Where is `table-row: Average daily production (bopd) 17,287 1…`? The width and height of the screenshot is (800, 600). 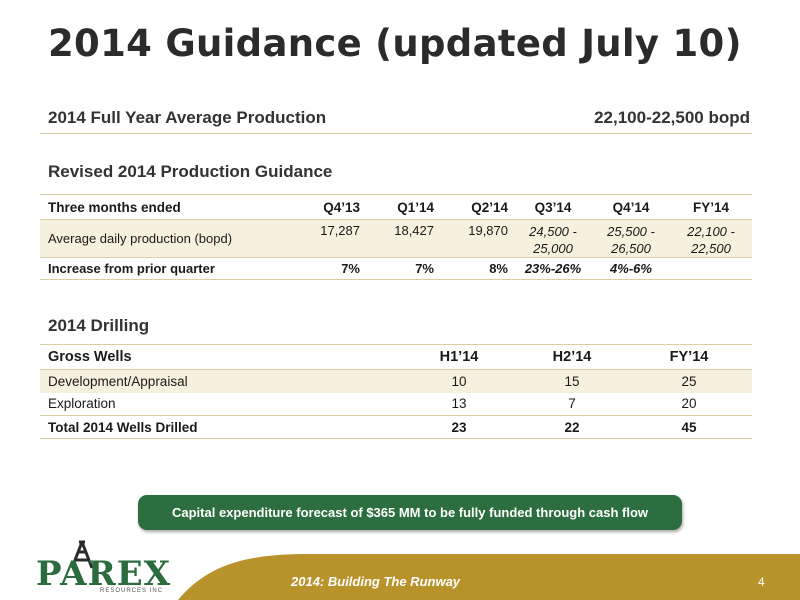
table-row: Average daily production (bopd) 17,287 1… is located at coordinates (396, 238).